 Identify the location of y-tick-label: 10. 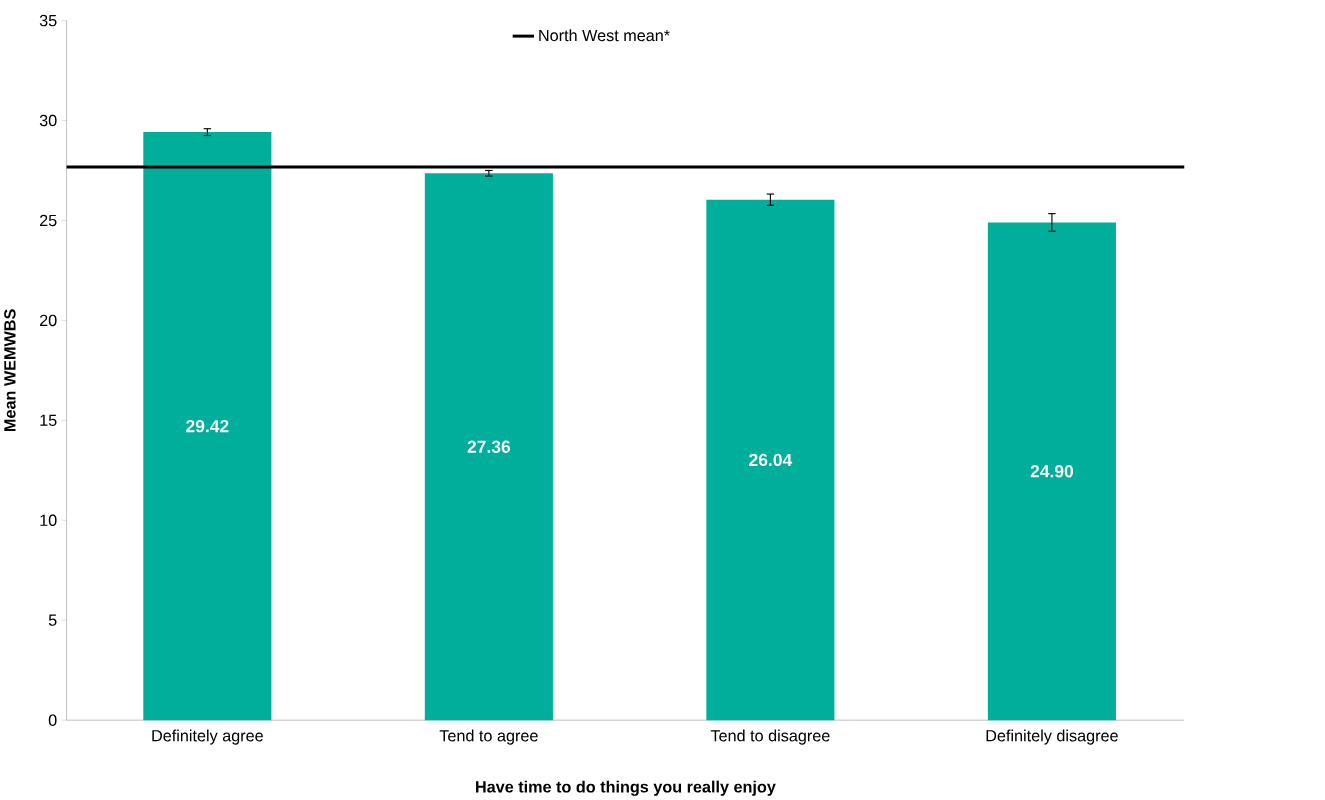
(48, 520).